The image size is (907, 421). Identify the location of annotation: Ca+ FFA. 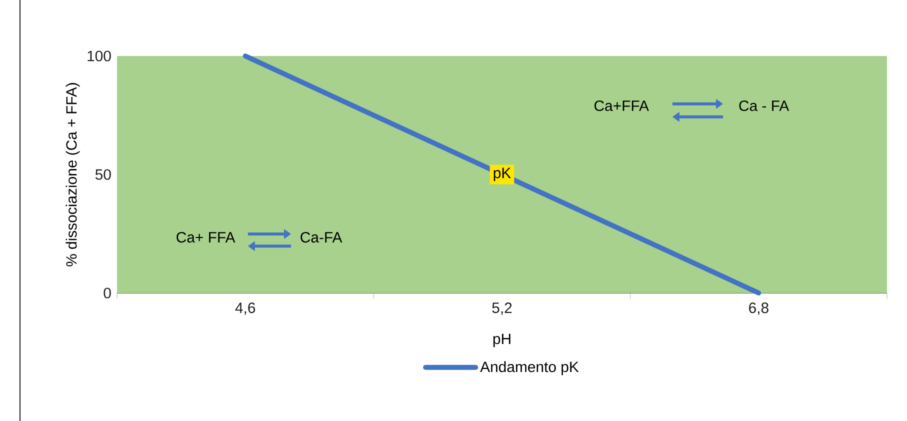
(206, 237).